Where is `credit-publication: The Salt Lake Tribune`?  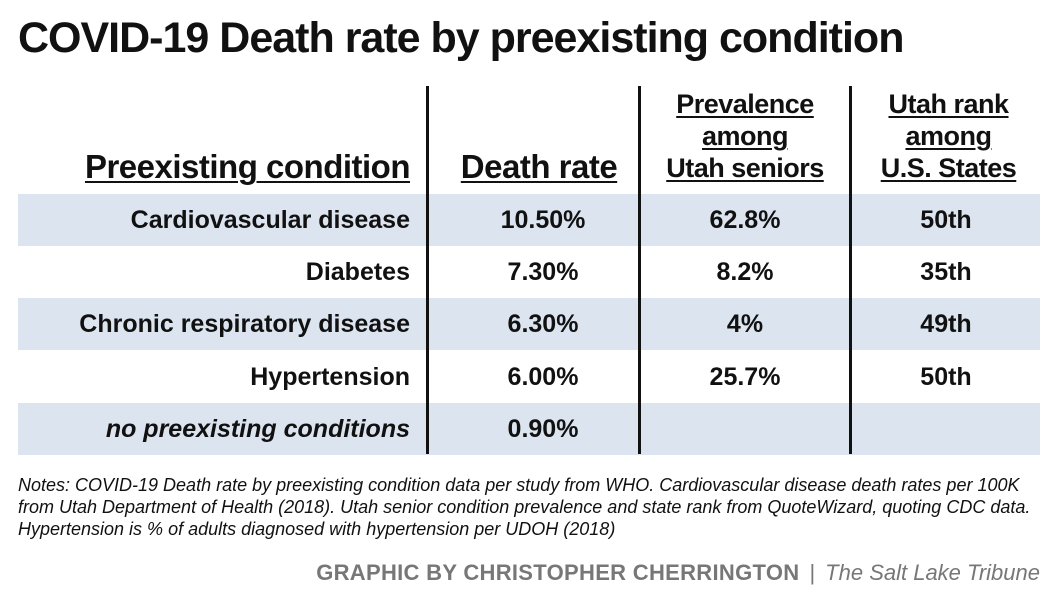 credit-publication: The Salt Lake Tribune is located at coordinates (932, 572).